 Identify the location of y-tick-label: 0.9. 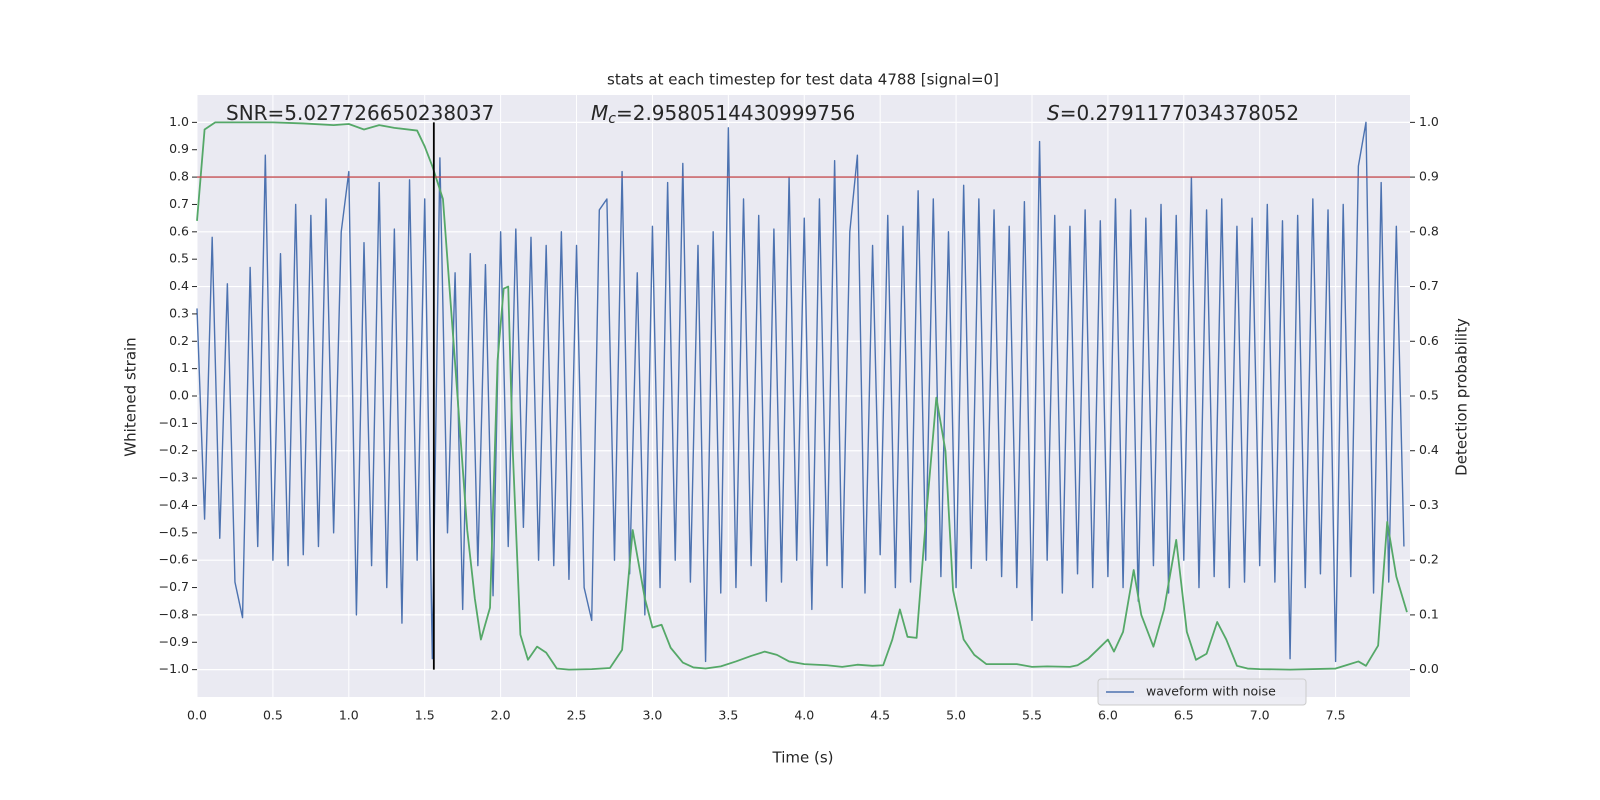
(179, 148).